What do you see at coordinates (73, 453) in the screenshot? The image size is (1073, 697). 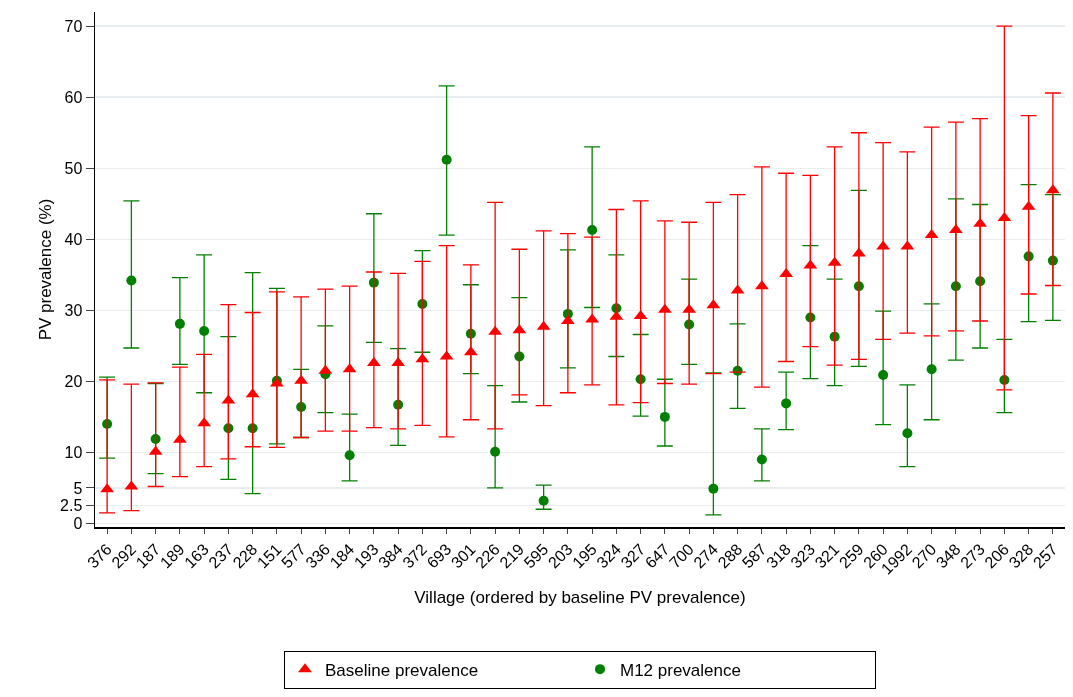 I see `y-tick-label: 10` at bounding box center [73, 453].